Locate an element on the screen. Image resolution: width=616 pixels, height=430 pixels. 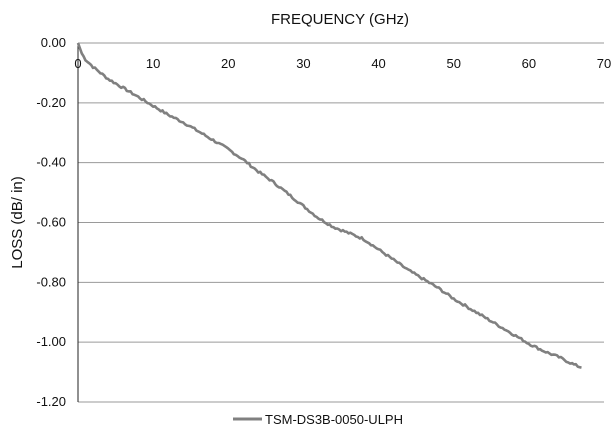
x-tick-label-5: 50 is located at coordinates (453, 63).